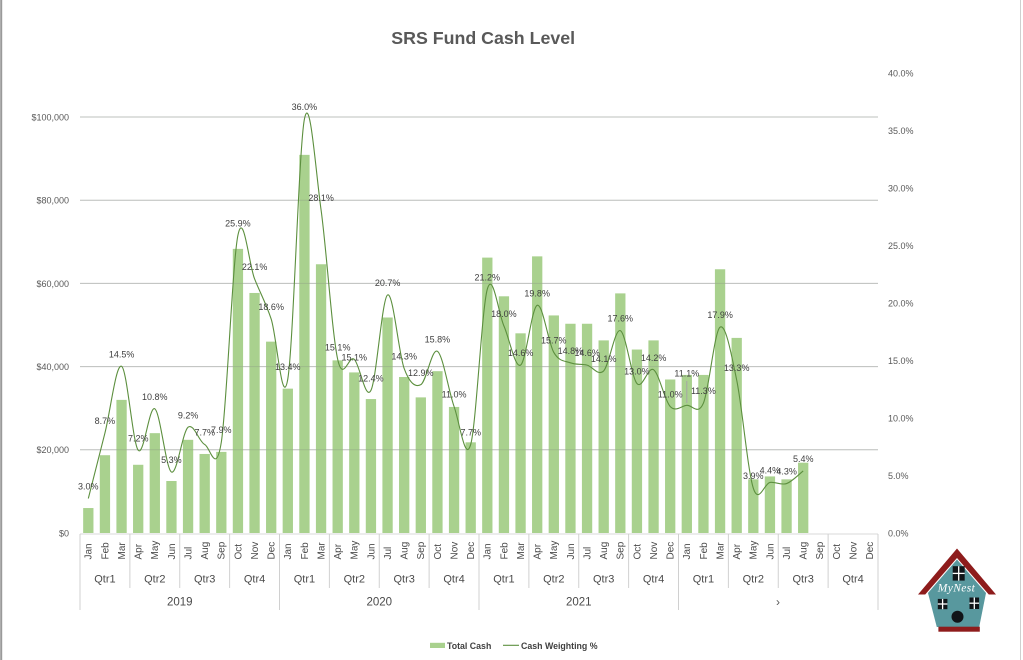 This screenshot has height=660, width=1023. I want to click on svg-text: 3.9%, so click(753, 476).